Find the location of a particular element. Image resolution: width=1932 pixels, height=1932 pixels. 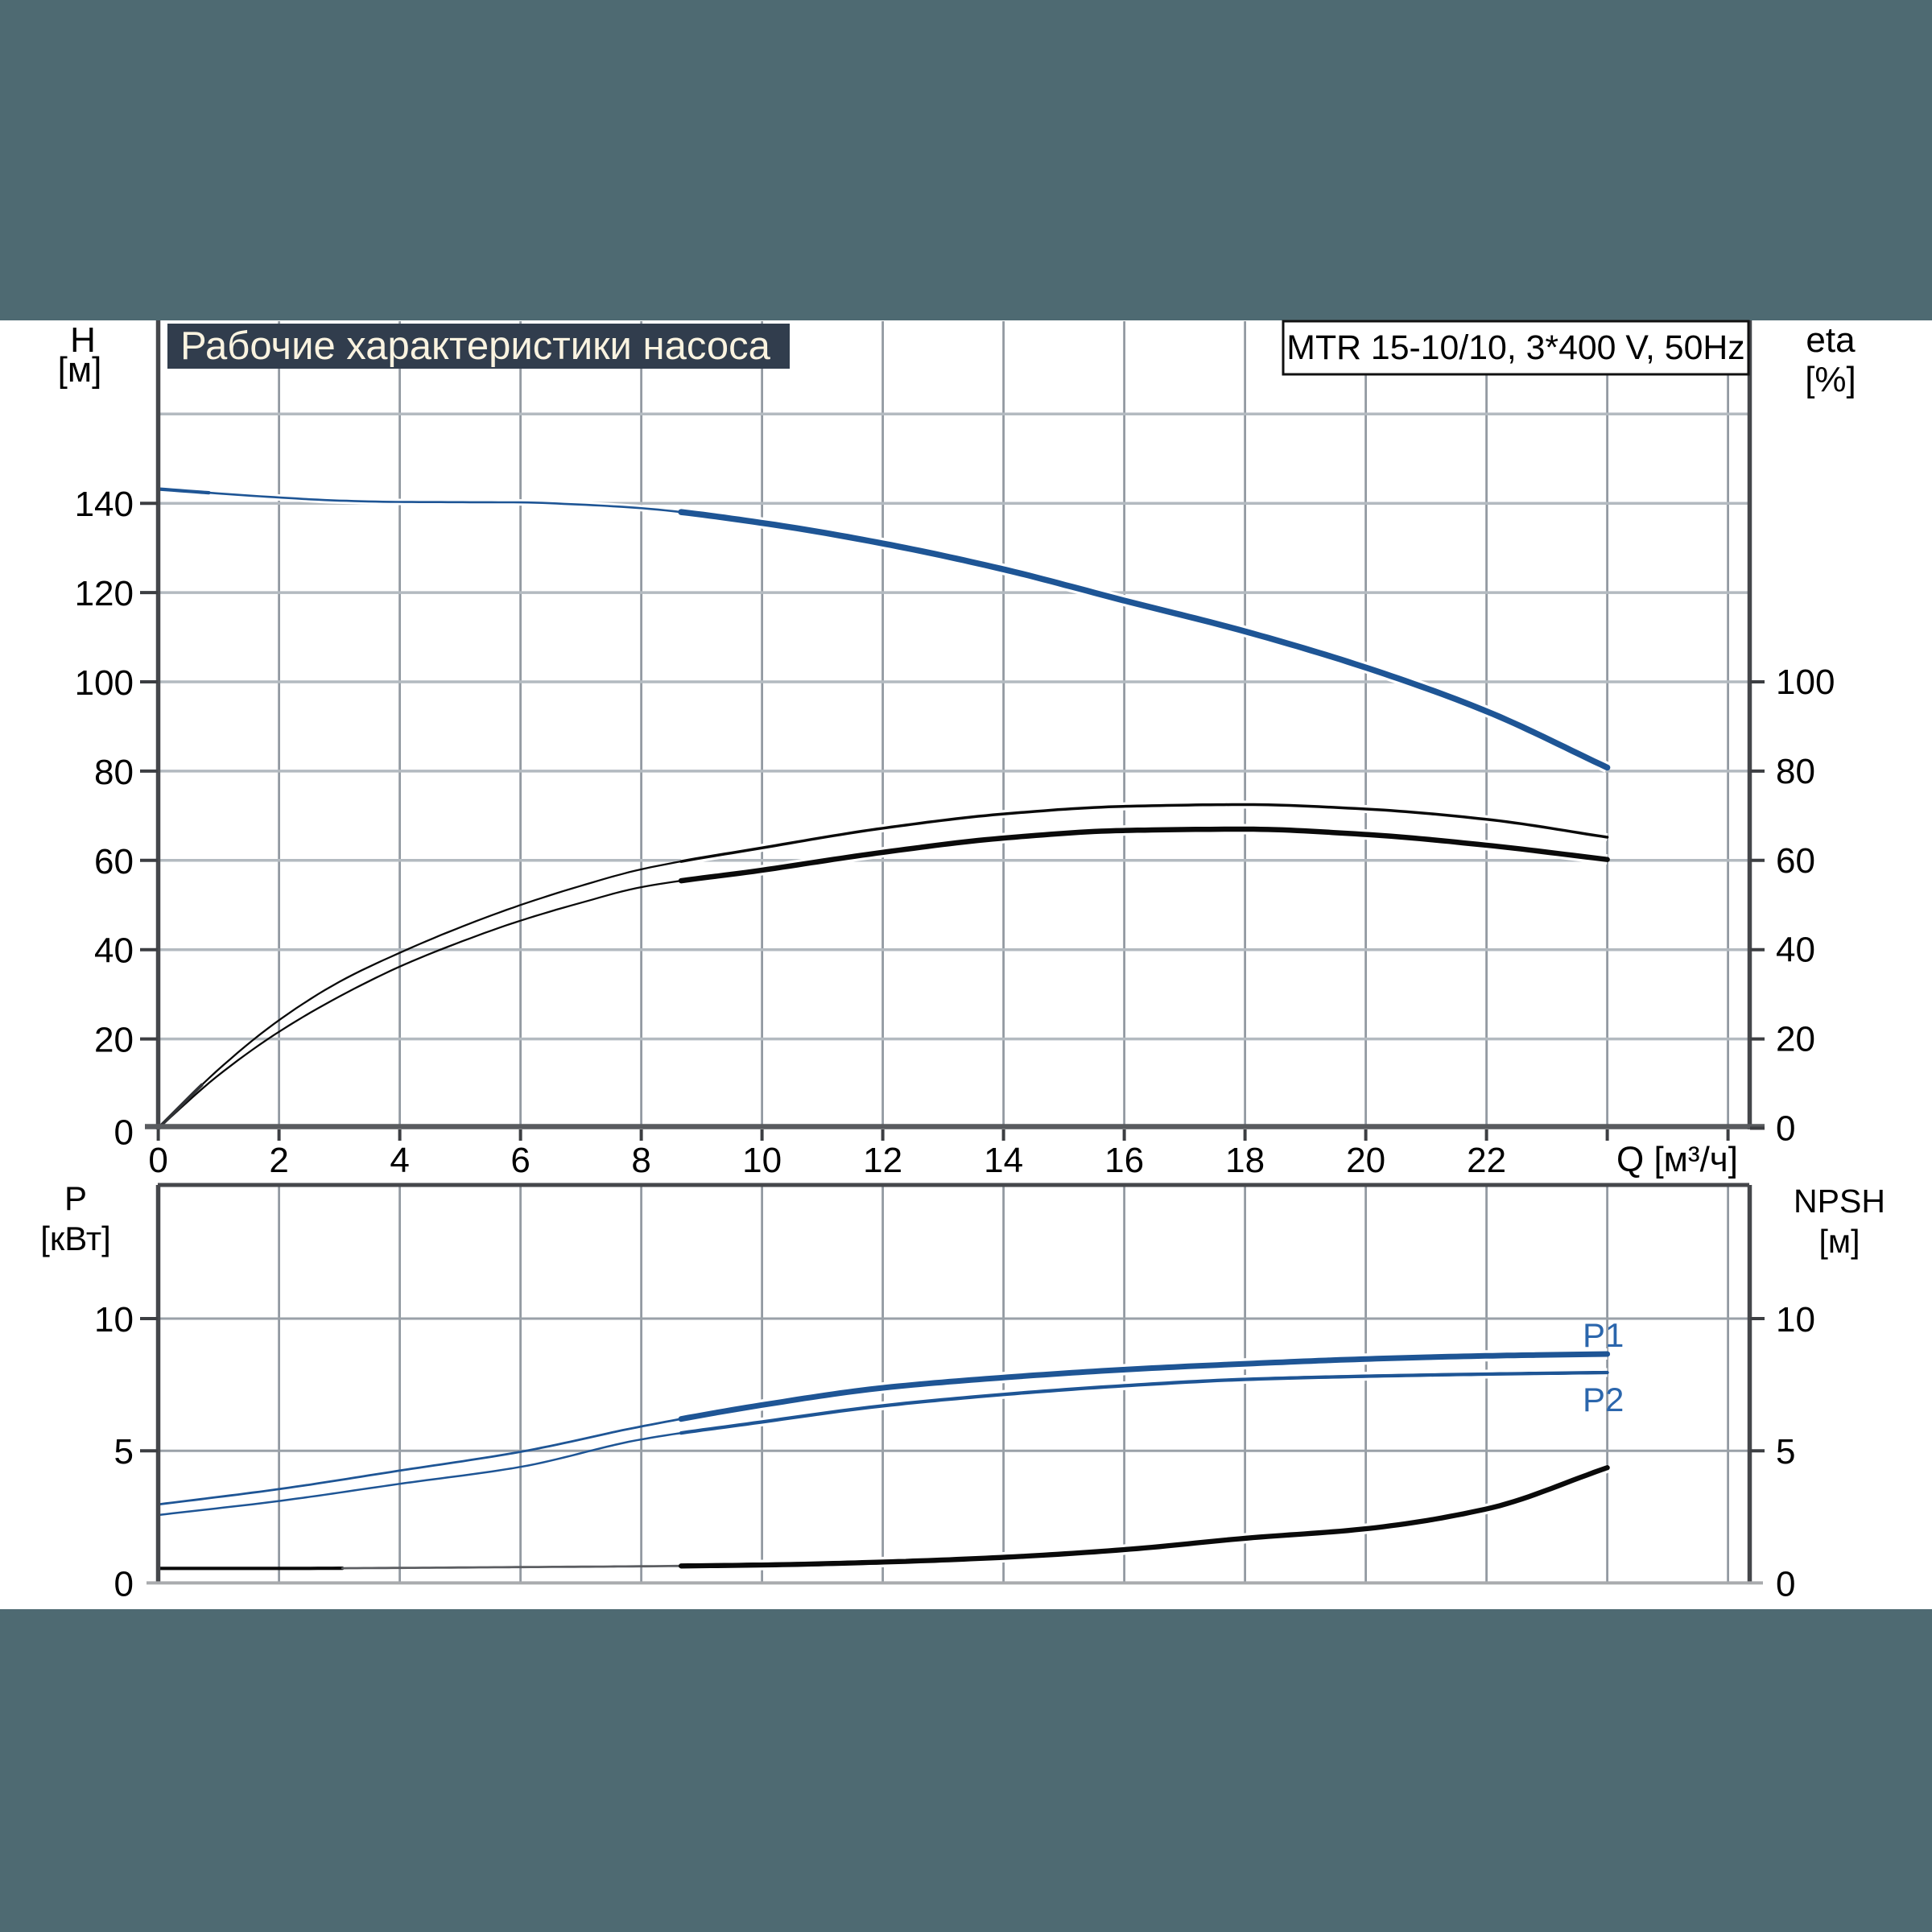

svg-text: 140 is located at coordinates (104, 504).